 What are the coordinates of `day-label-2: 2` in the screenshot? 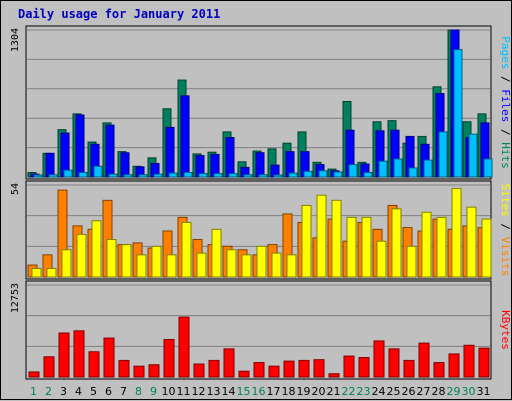 It's located at (48, 391).